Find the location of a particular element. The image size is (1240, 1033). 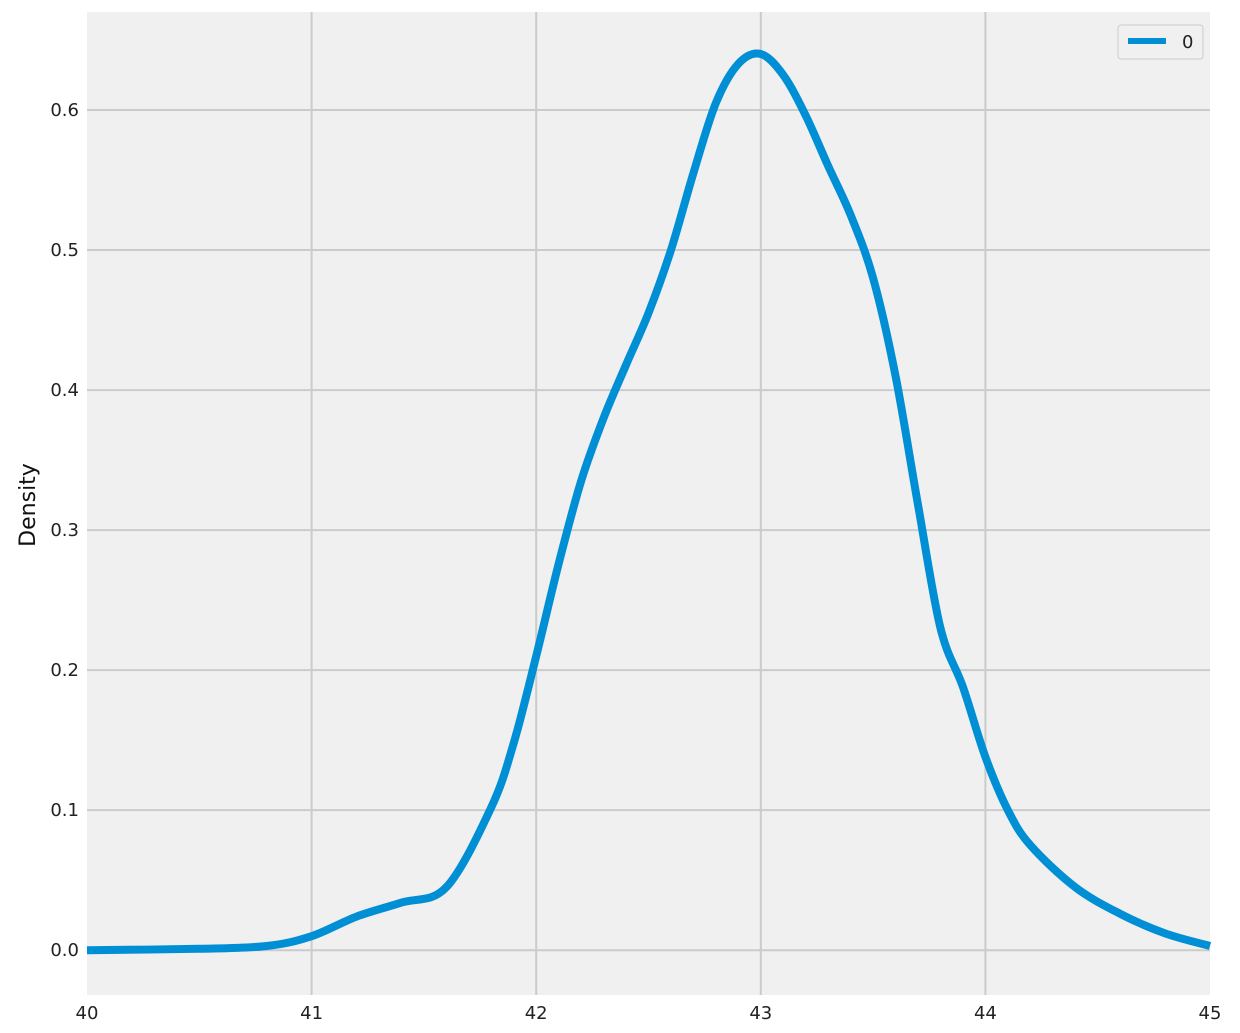

y-tick-label: 0.6 is located at coordinates (64, 110).